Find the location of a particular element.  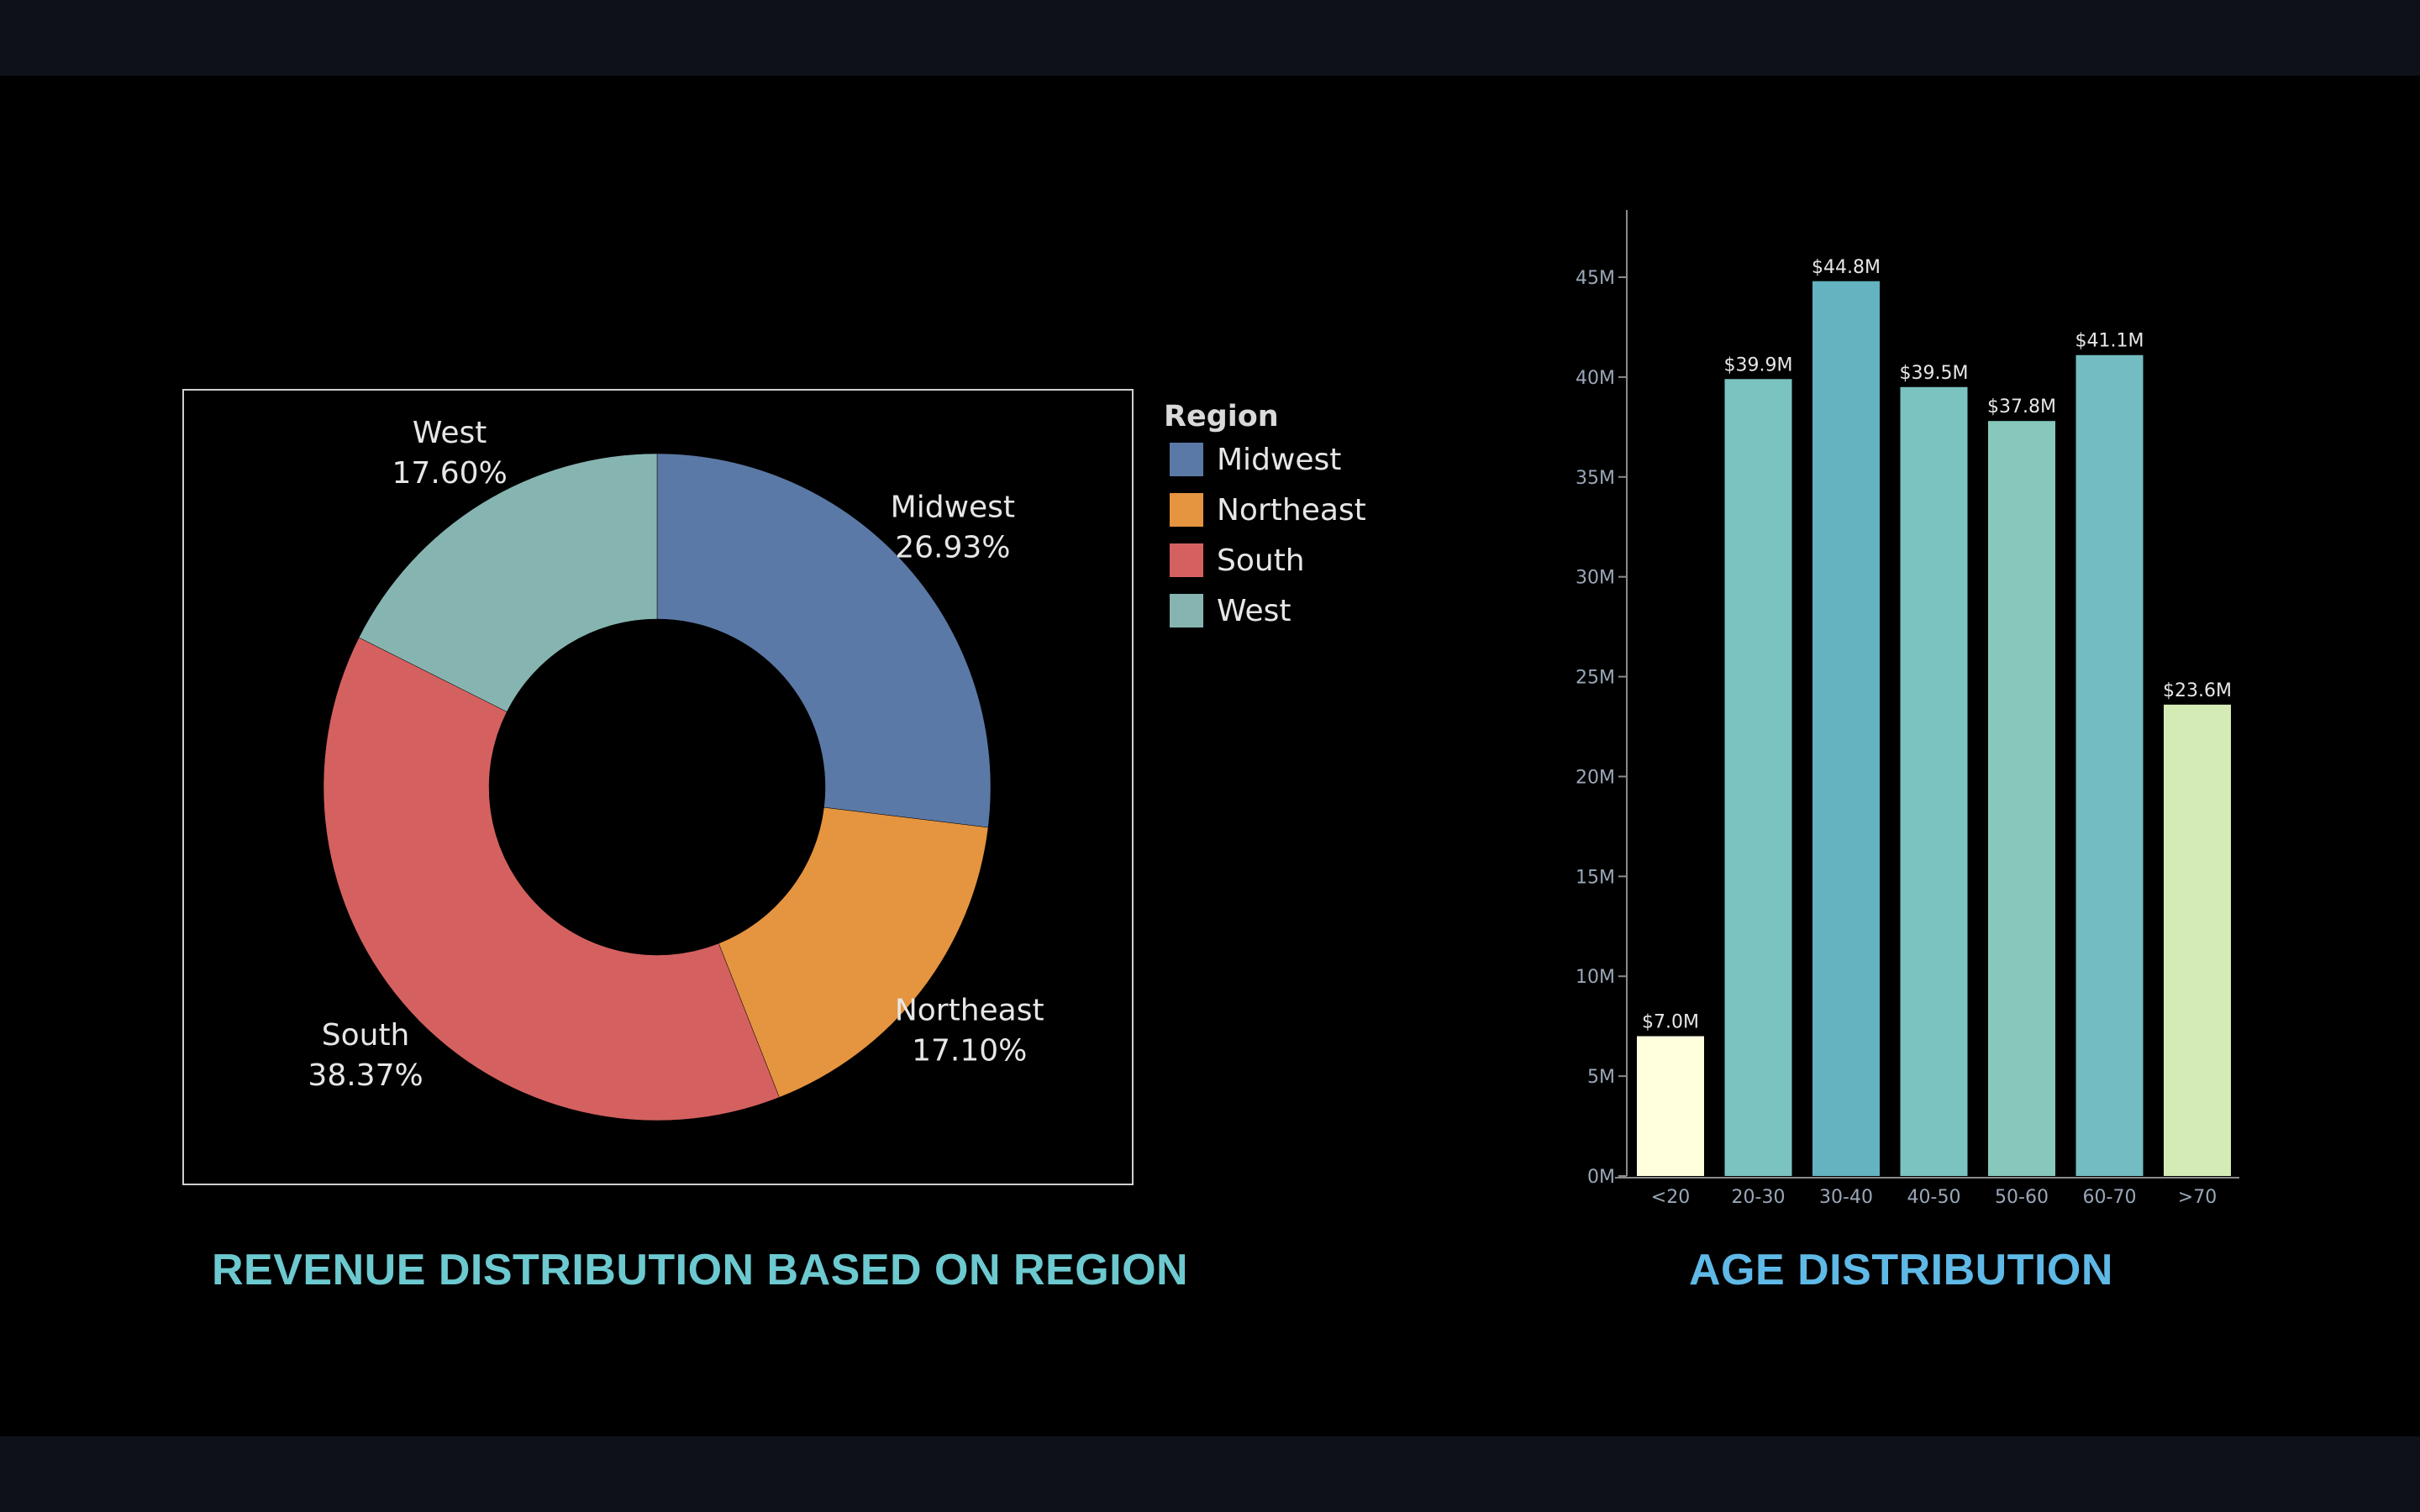

slice-value-west: 17.60% is located at coordinates (450, 473).